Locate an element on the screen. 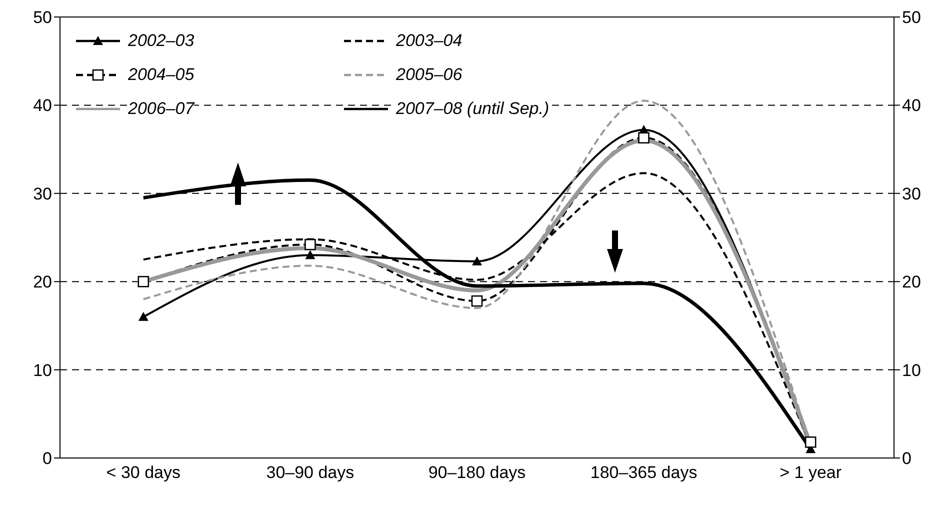 The image size is (948, 512). y-tick-label: 50 is located at coordinates (42, 18).